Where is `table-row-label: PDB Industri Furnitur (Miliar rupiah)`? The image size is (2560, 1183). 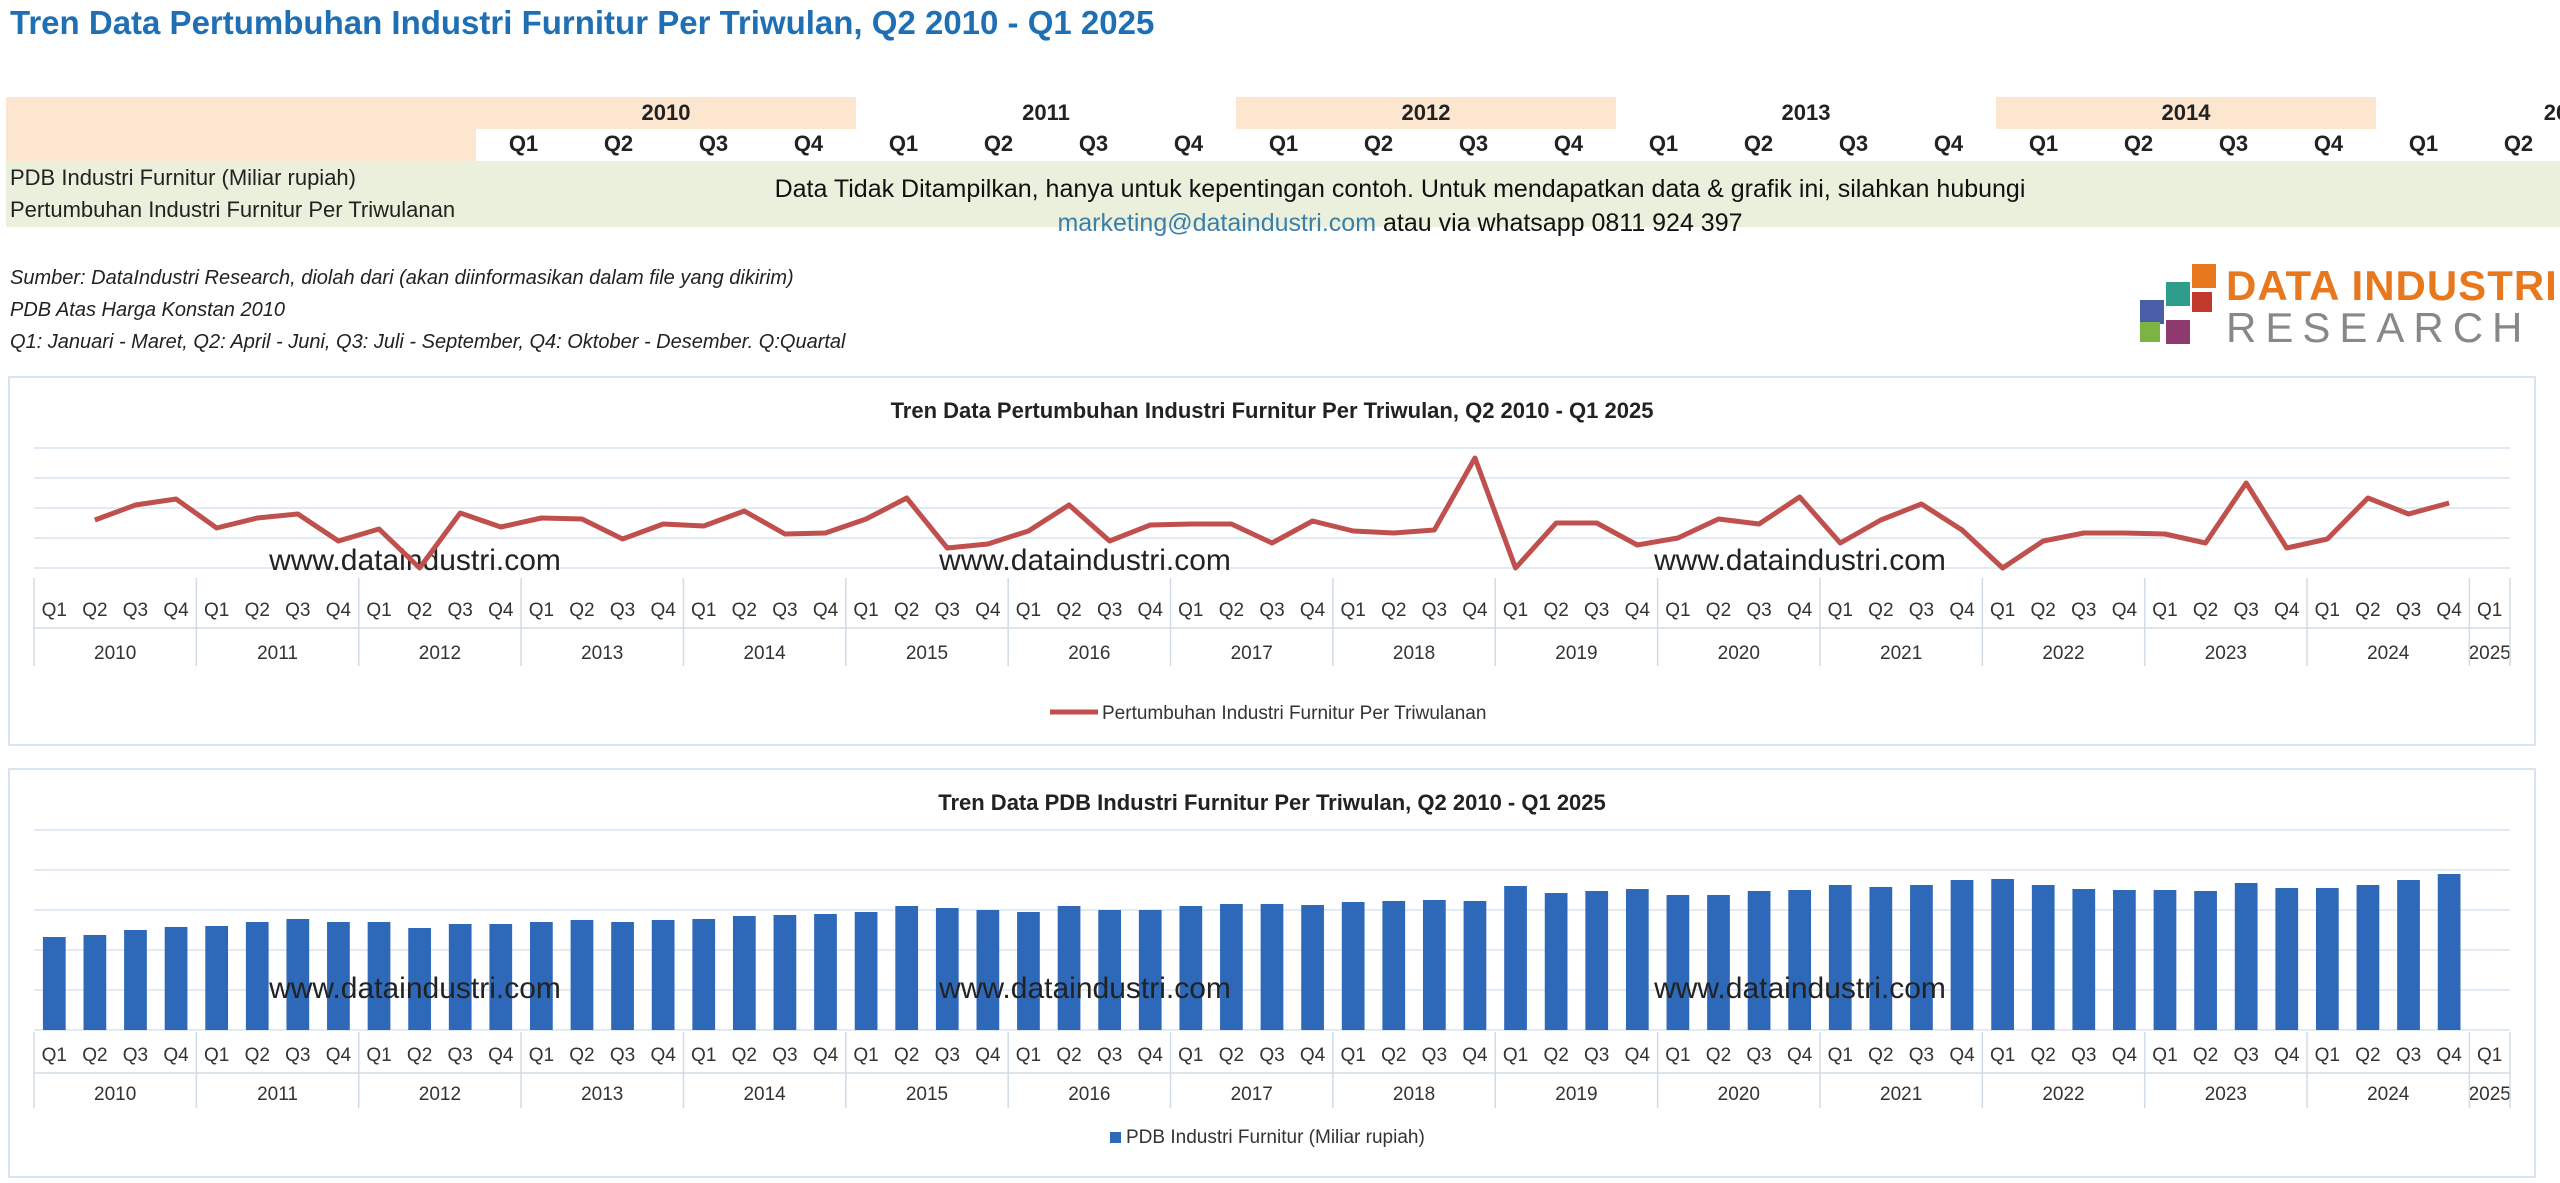 table-row-label: PDB Industri Furnitur (Miliar rupiah) is located at coordinates (183, 177).